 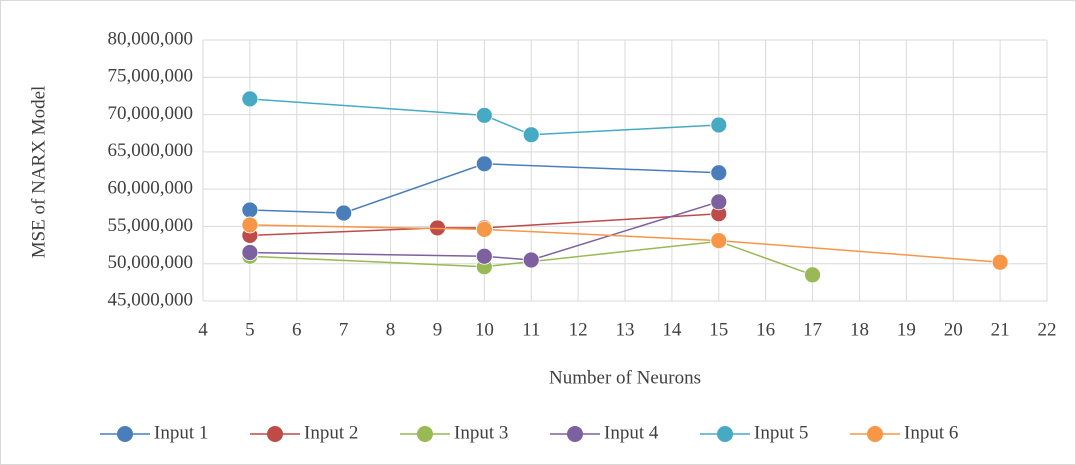 I want to click on x-tick-label: 8, so click(x=391, y=329).